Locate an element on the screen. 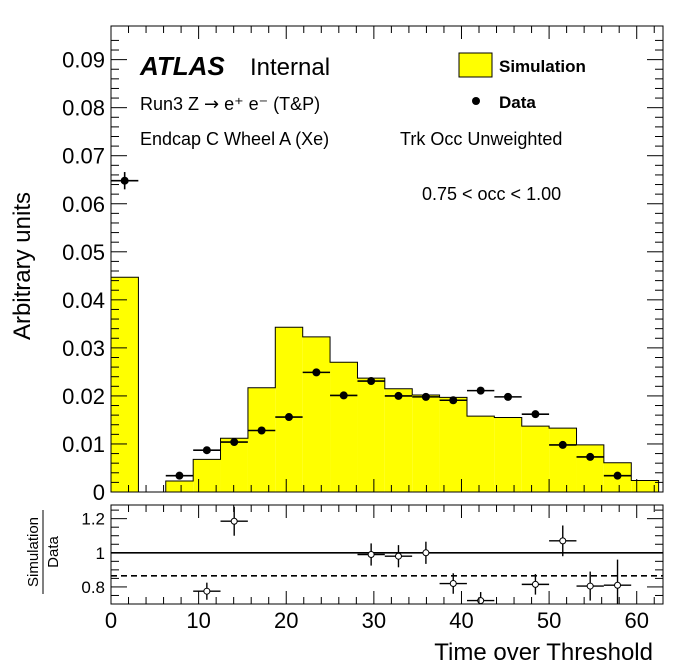  atlas-label: ATLAS is located at coordinates (182, 66).